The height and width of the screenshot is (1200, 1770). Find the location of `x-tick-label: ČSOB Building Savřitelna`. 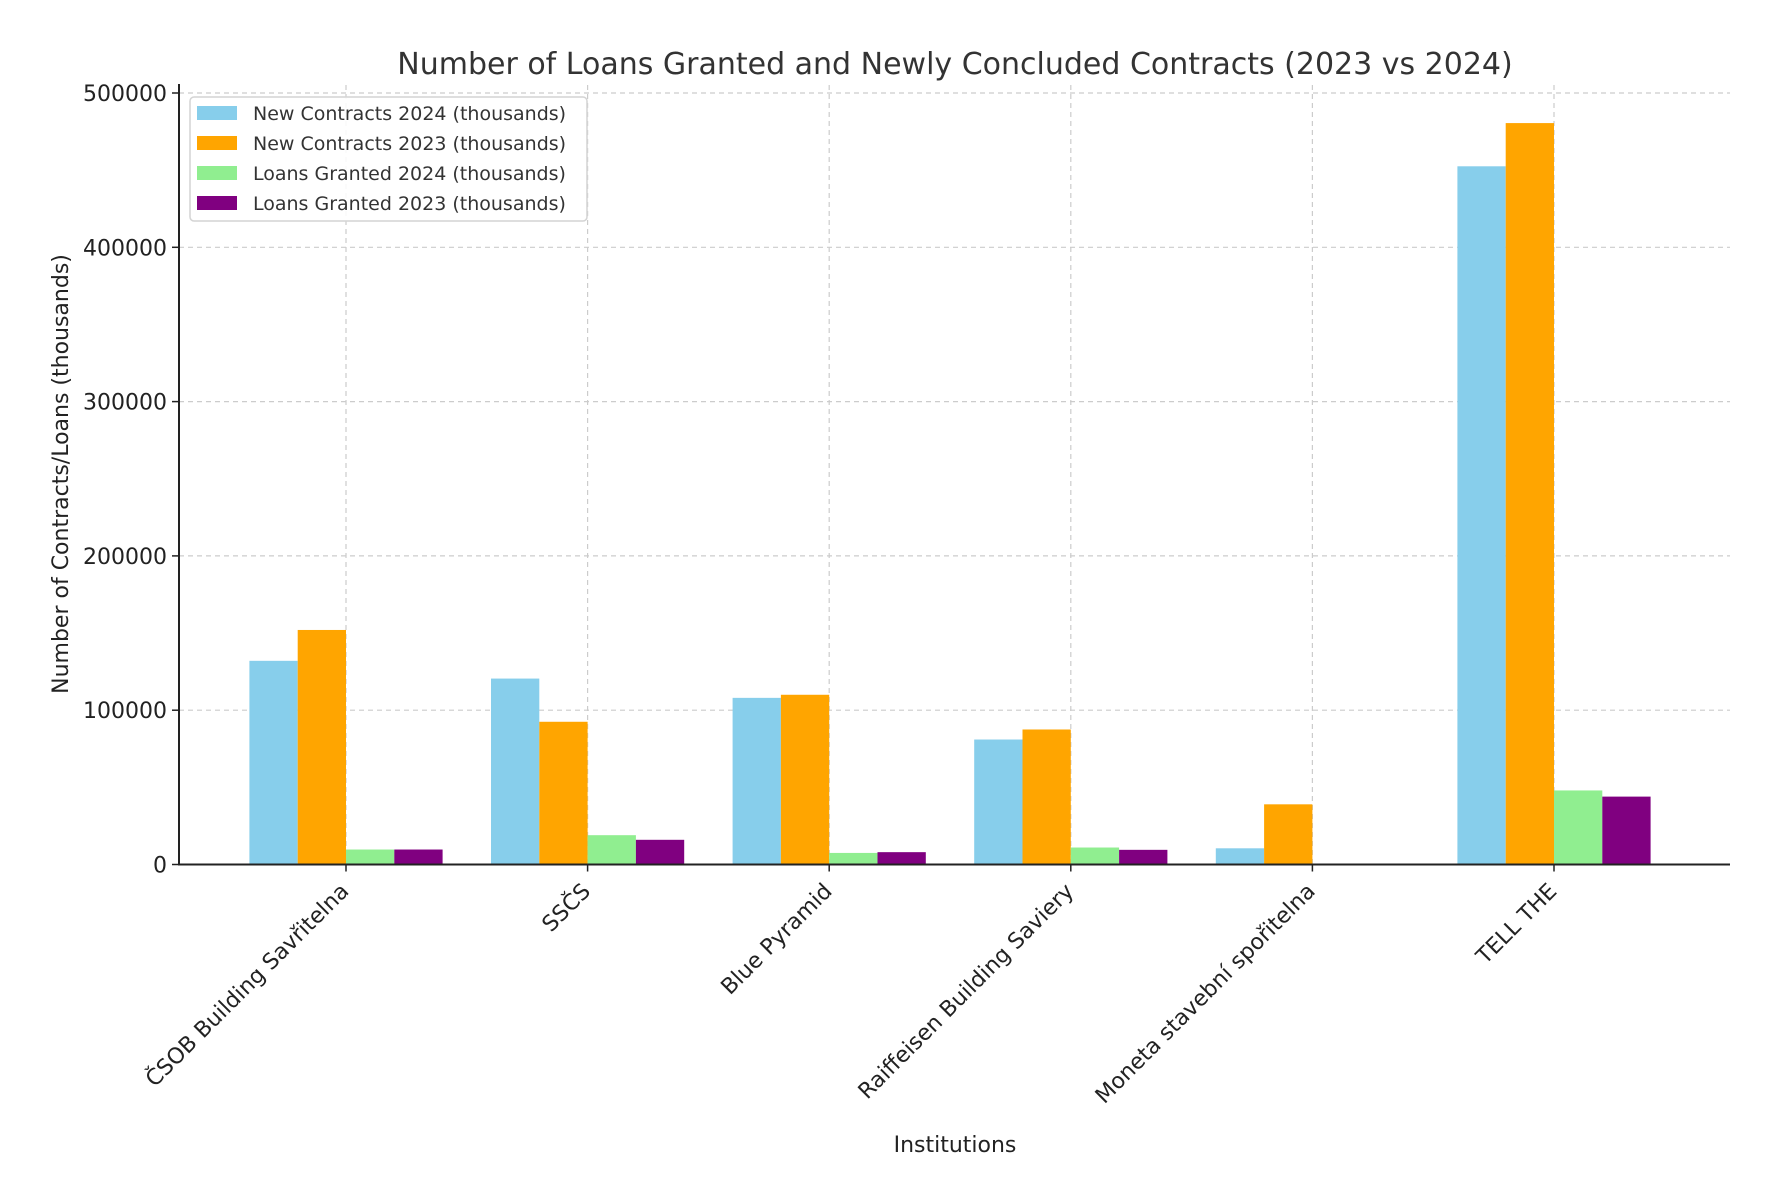

x-tick-label: ČSOB Building Savřitelna is located at coordinates (247, 985).